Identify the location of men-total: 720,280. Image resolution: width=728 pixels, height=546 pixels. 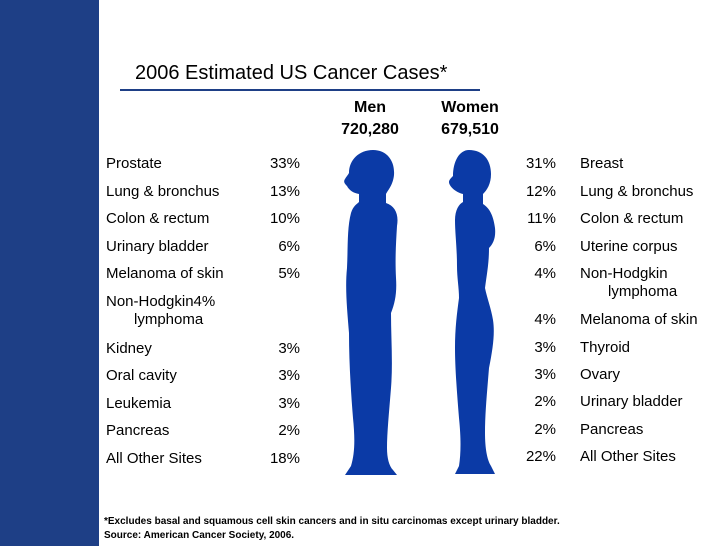
(370, 129).